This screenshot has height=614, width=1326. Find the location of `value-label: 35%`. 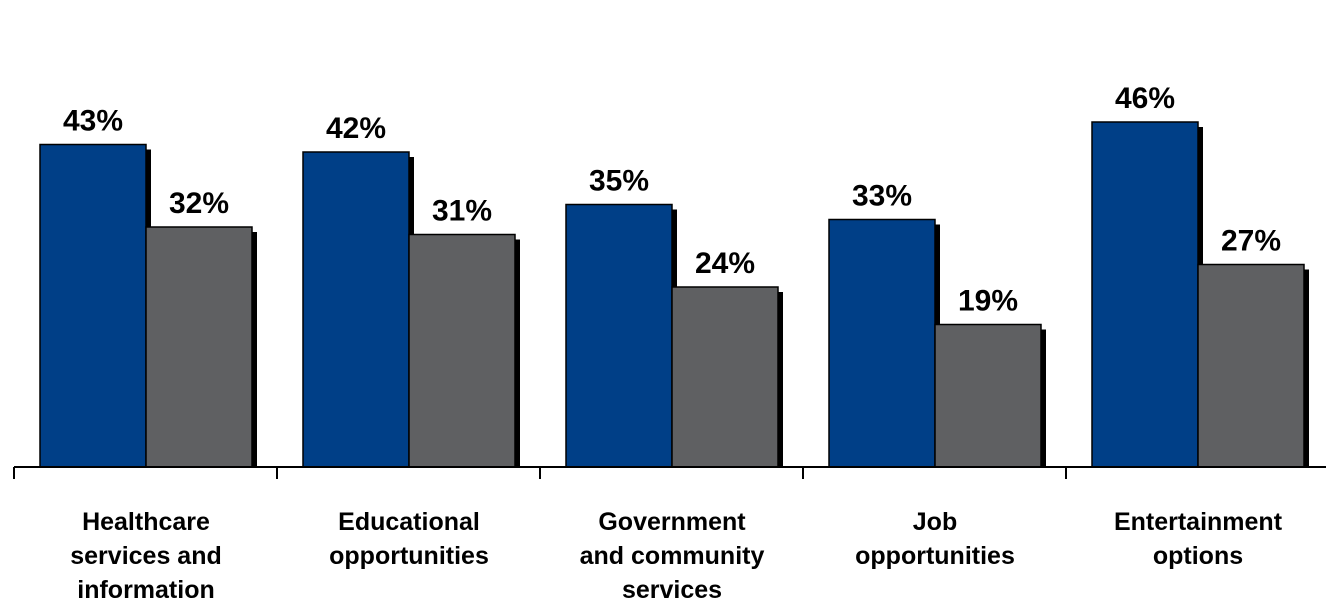

value-label: 35% is located at coordinates (619, 181).